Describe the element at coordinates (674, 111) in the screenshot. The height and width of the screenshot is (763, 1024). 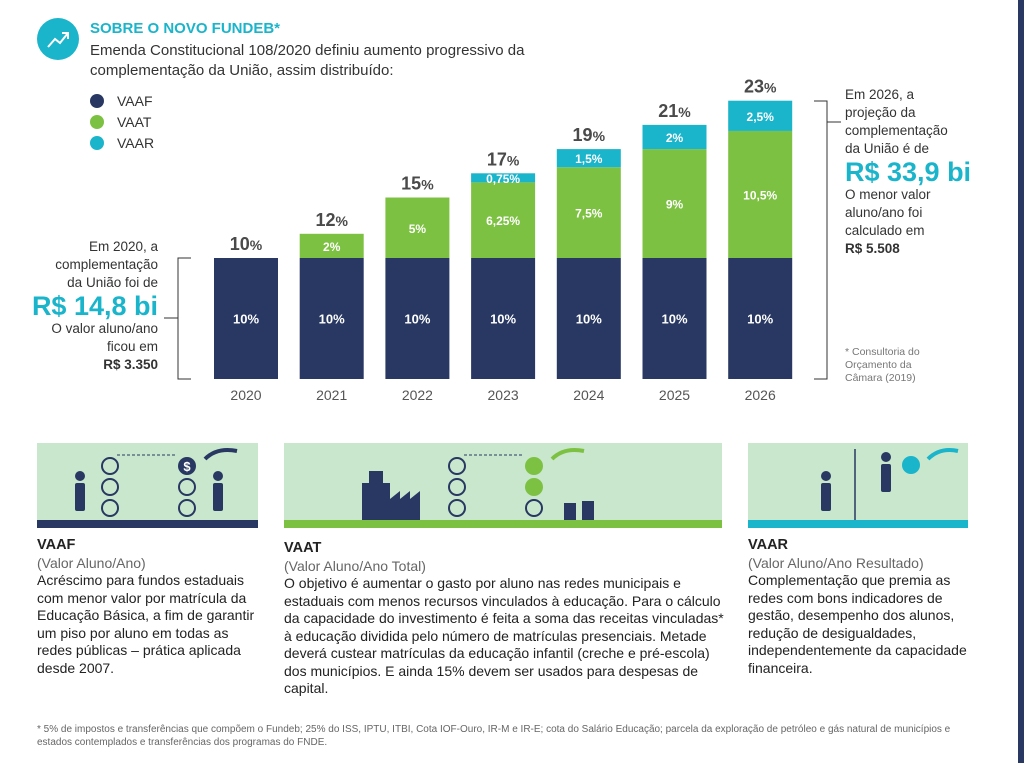
I see `total-label: 21%` at that location.